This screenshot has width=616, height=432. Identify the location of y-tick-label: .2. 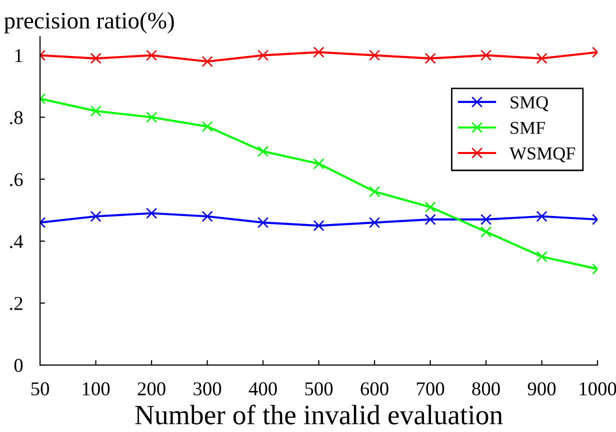
(16, 303).